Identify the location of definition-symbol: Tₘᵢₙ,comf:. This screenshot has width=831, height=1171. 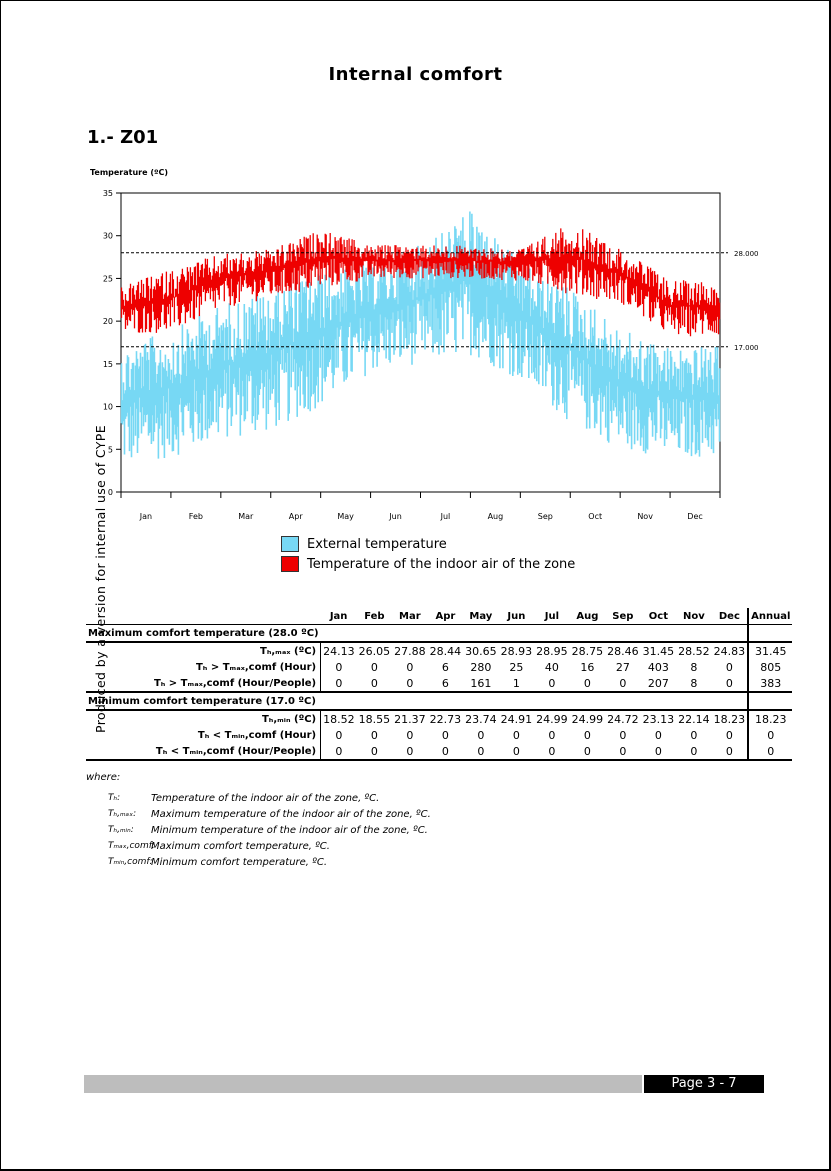
(130, 862).